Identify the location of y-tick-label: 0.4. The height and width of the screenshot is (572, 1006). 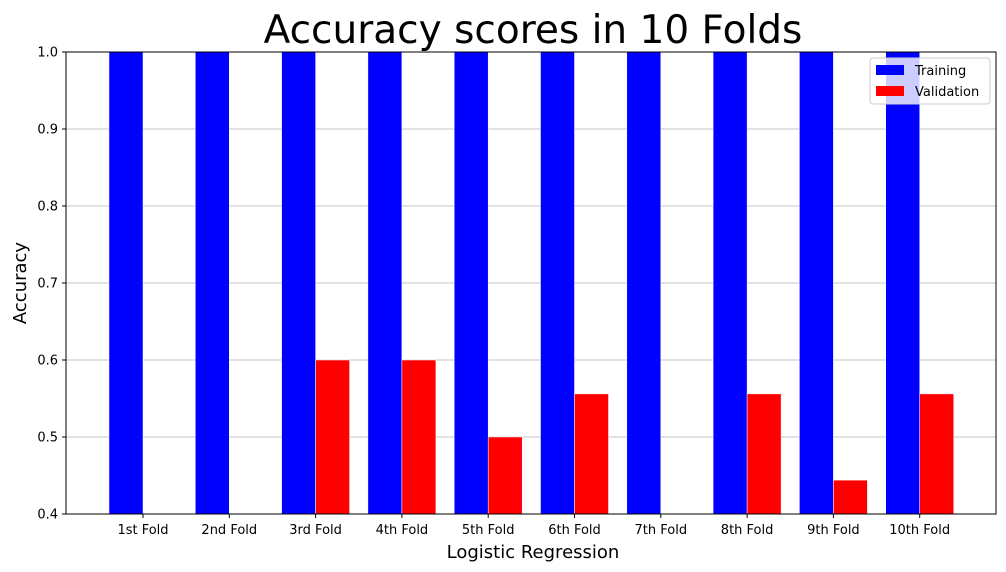
(47, 515).